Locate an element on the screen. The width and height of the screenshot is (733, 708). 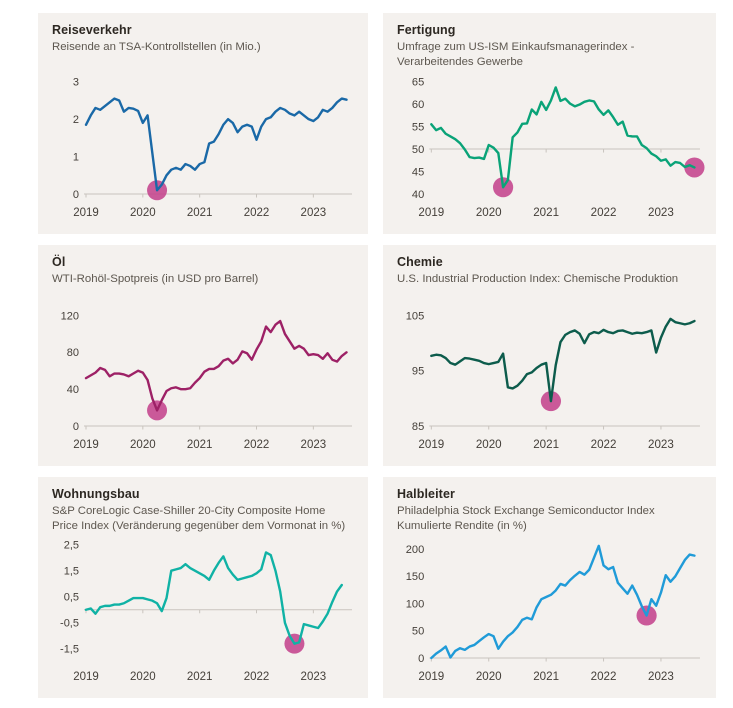
y-tick-label: 1,5 is located at coordinates (71, 571).